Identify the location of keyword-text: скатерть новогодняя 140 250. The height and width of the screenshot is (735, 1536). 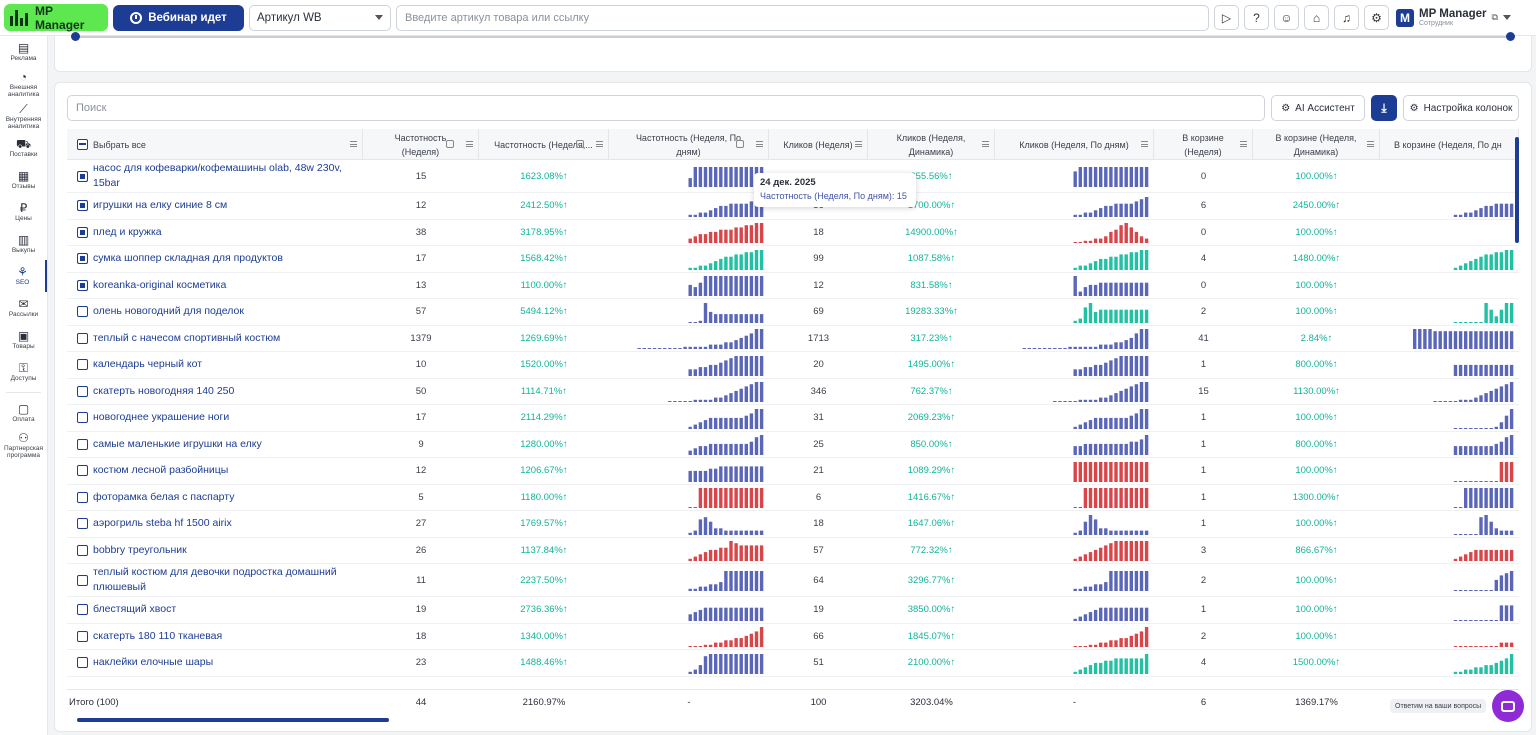
(164, 390).